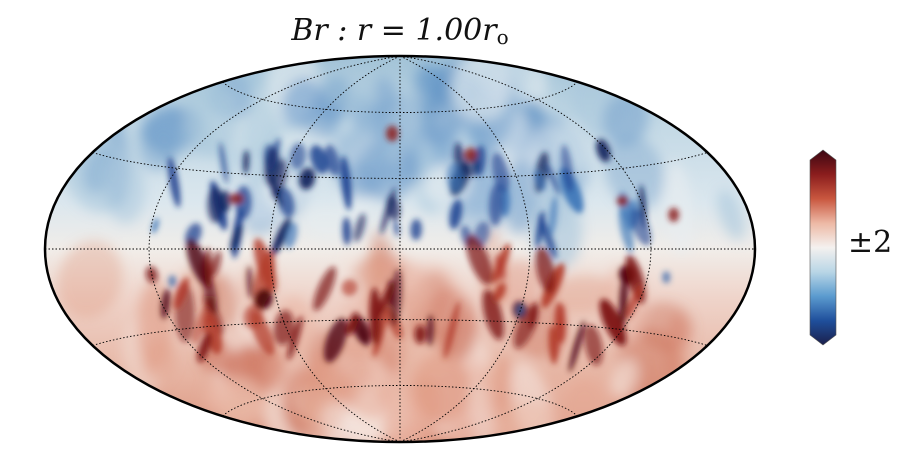  Describe the element at coordinates (823, 247) in the screenshot. I see `colorbar-body` at that location.